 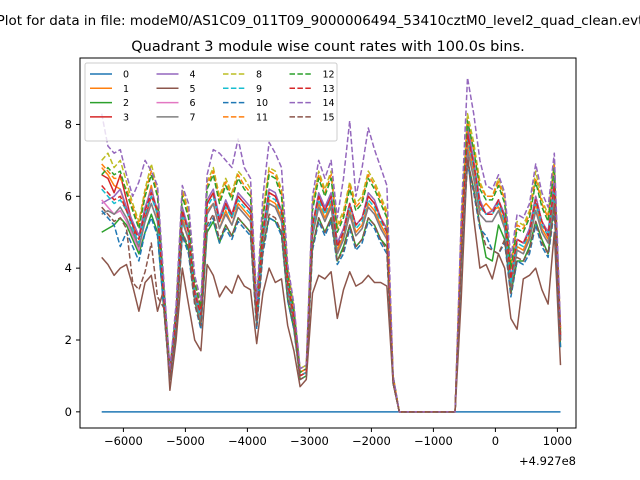 I want to click on x-tick-label: 1000, so click(x=557, y=441).